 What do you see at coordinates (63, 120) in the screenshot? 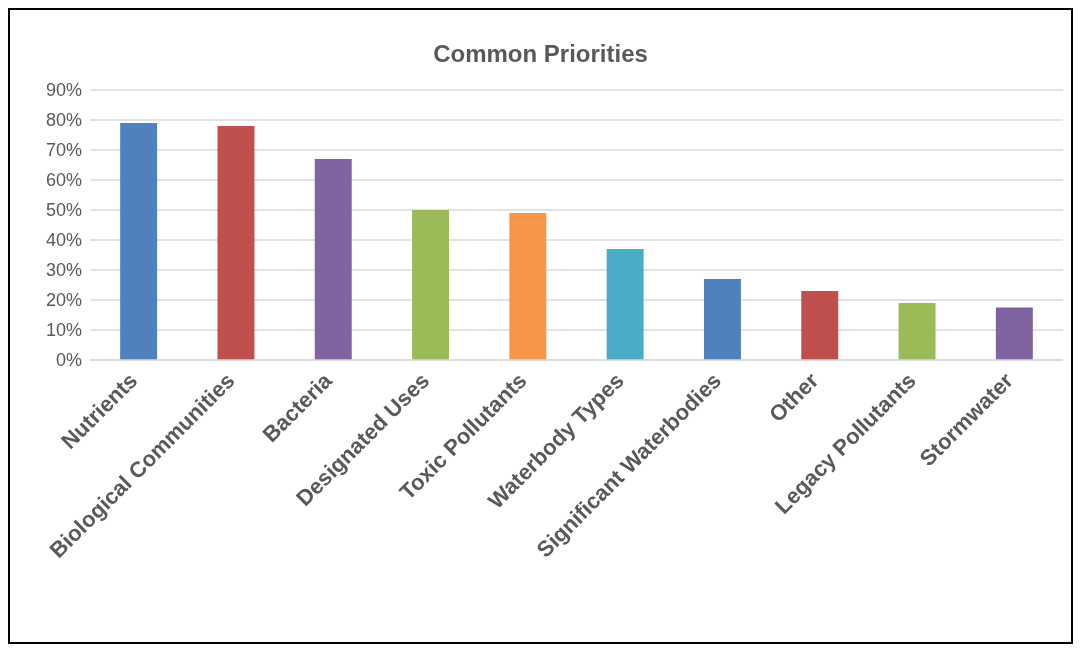
I see `y-tick-label: 80%` at bounding box center [63, 120].